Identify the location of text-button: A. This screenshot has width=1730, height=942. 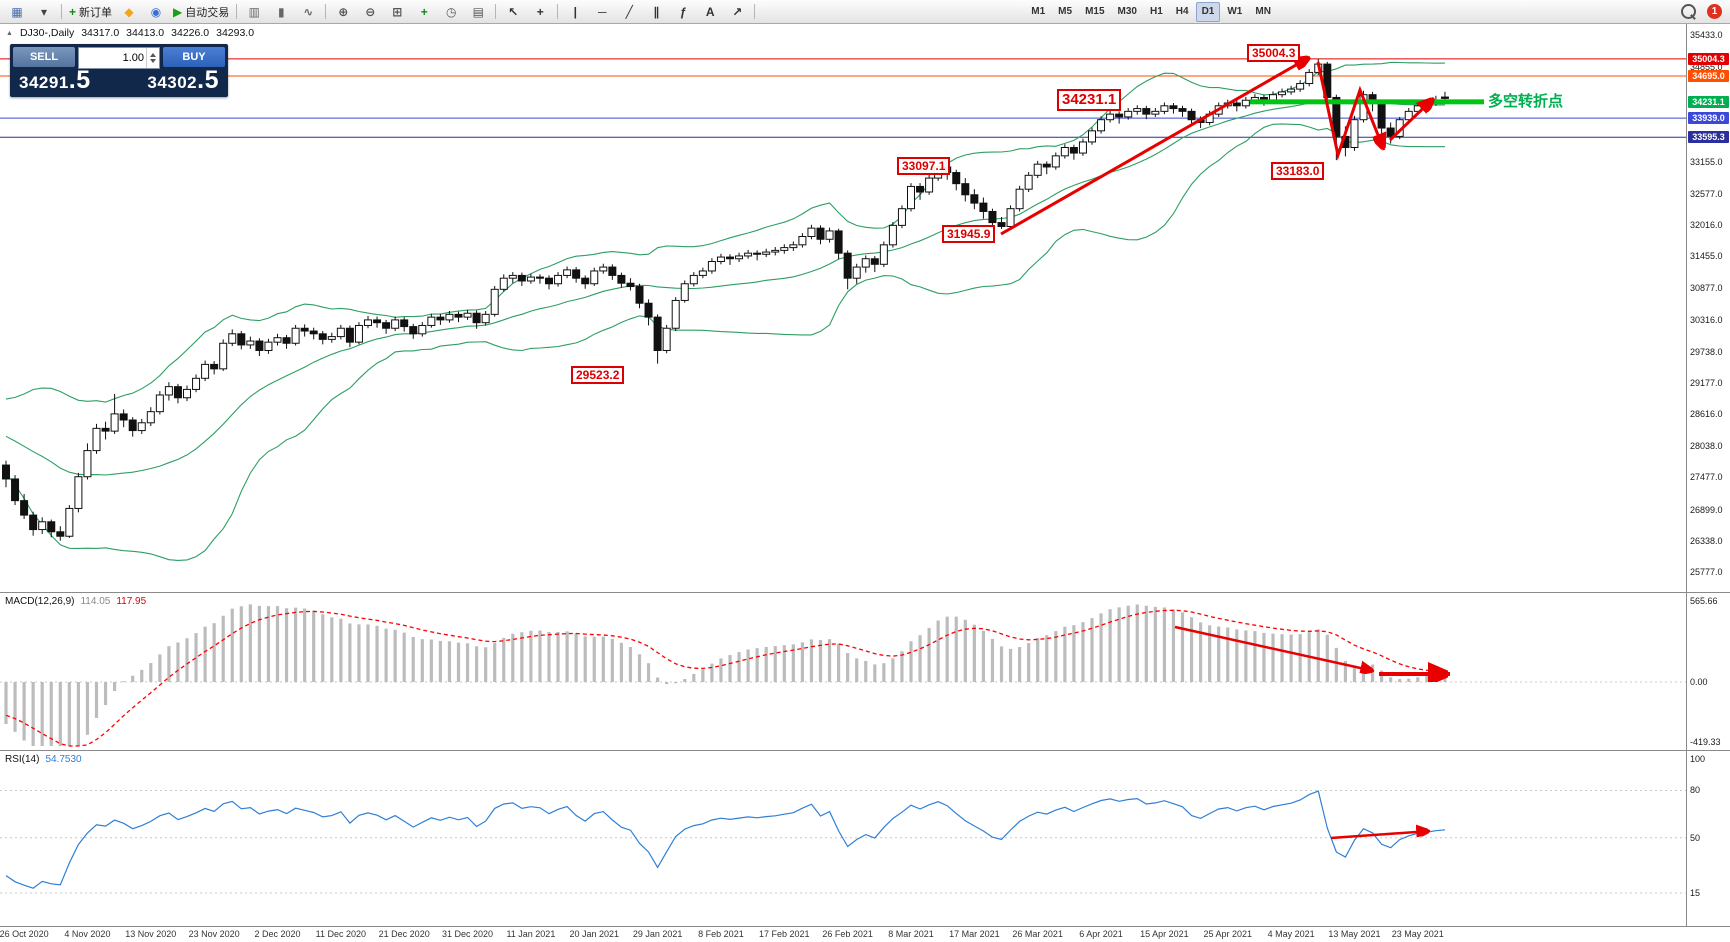
(710, 12).